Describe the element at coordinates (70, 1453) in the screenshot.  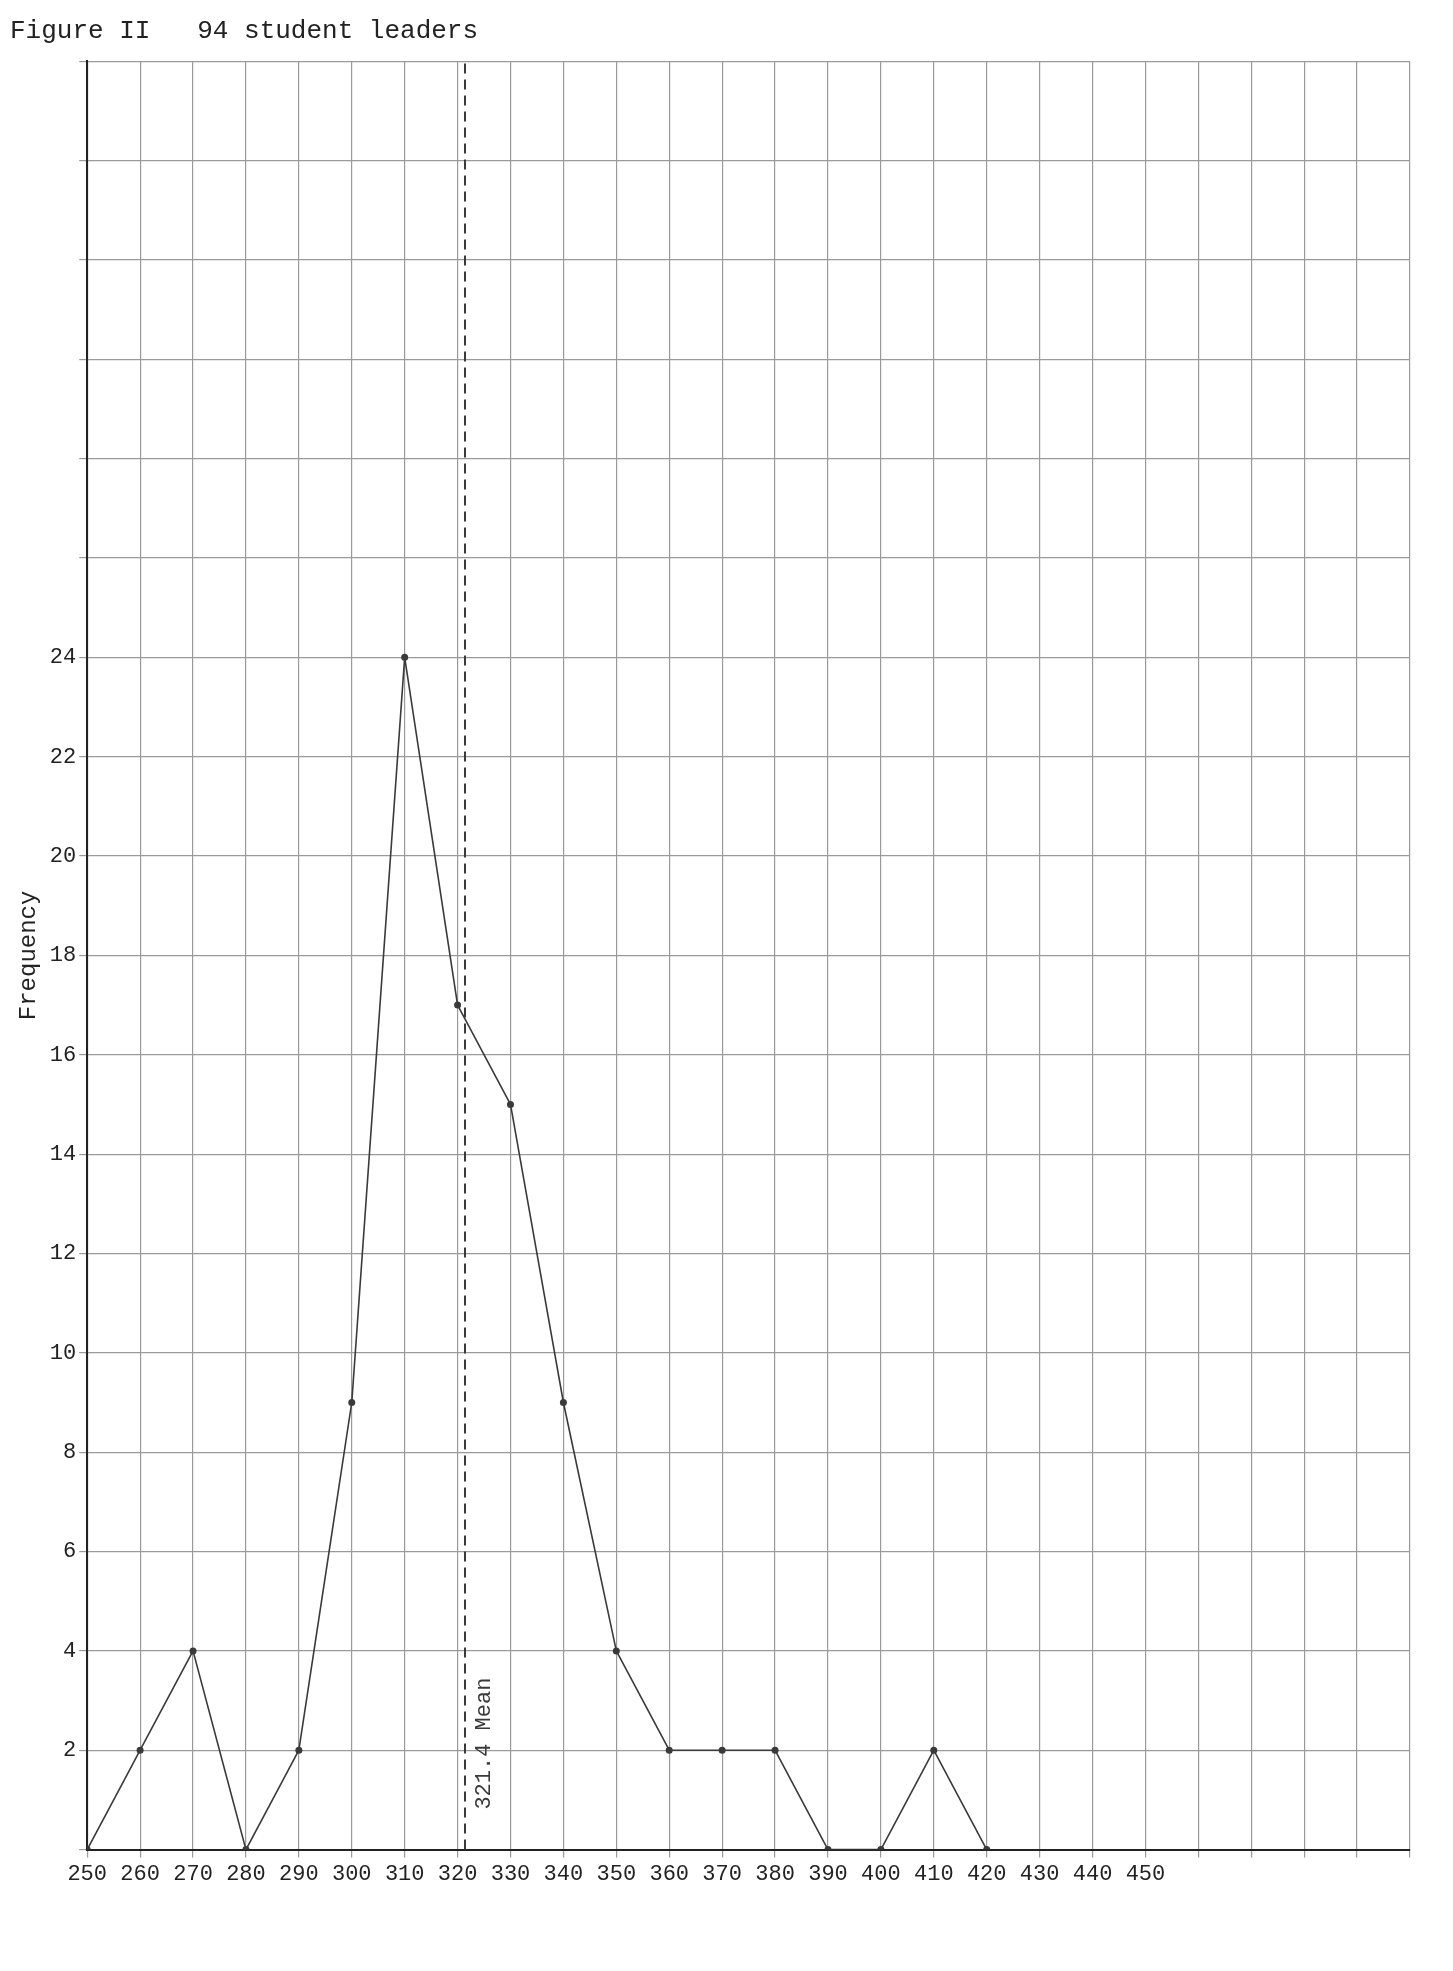
I see `y-tick-label: 8` at that location.